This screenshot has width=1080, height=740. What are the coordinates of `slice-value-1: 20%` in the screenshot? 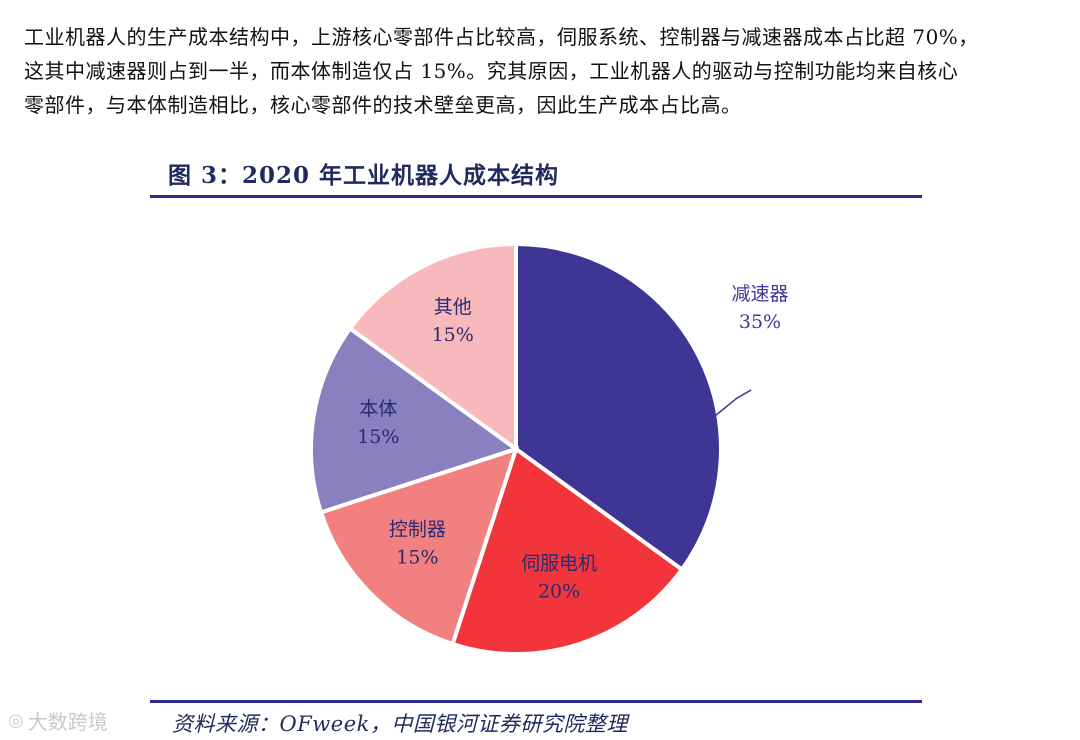 It's located at (559, 592).